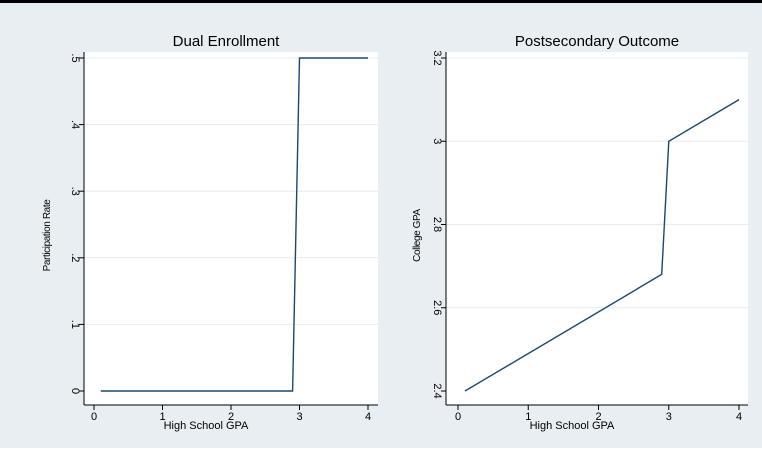  Describe the element at coordinates (227, 41) in the screenshot. I see `panel-title: Dual Enrollment` at that location.